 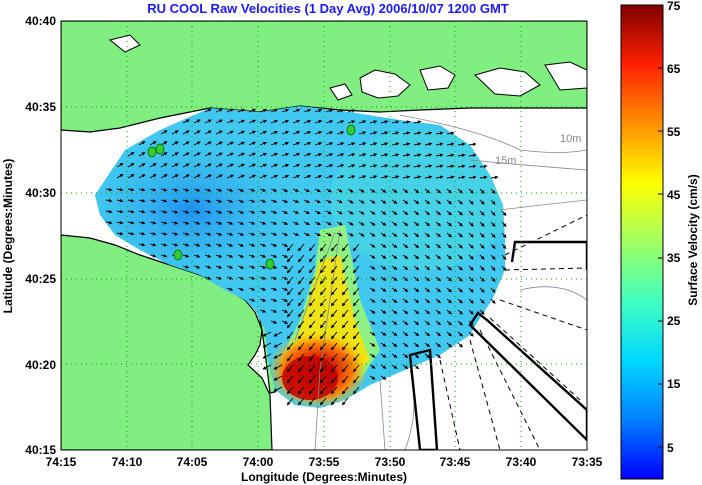 I want to click on islands, so click(x=347, y=67).